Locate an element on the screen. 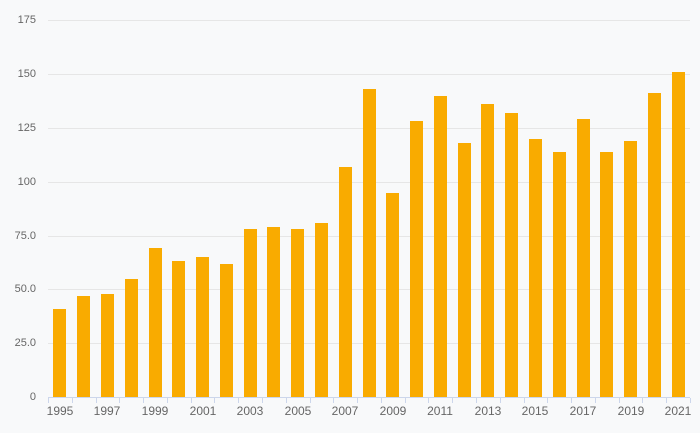  bar-2017 is located at coordinates (583, 258).